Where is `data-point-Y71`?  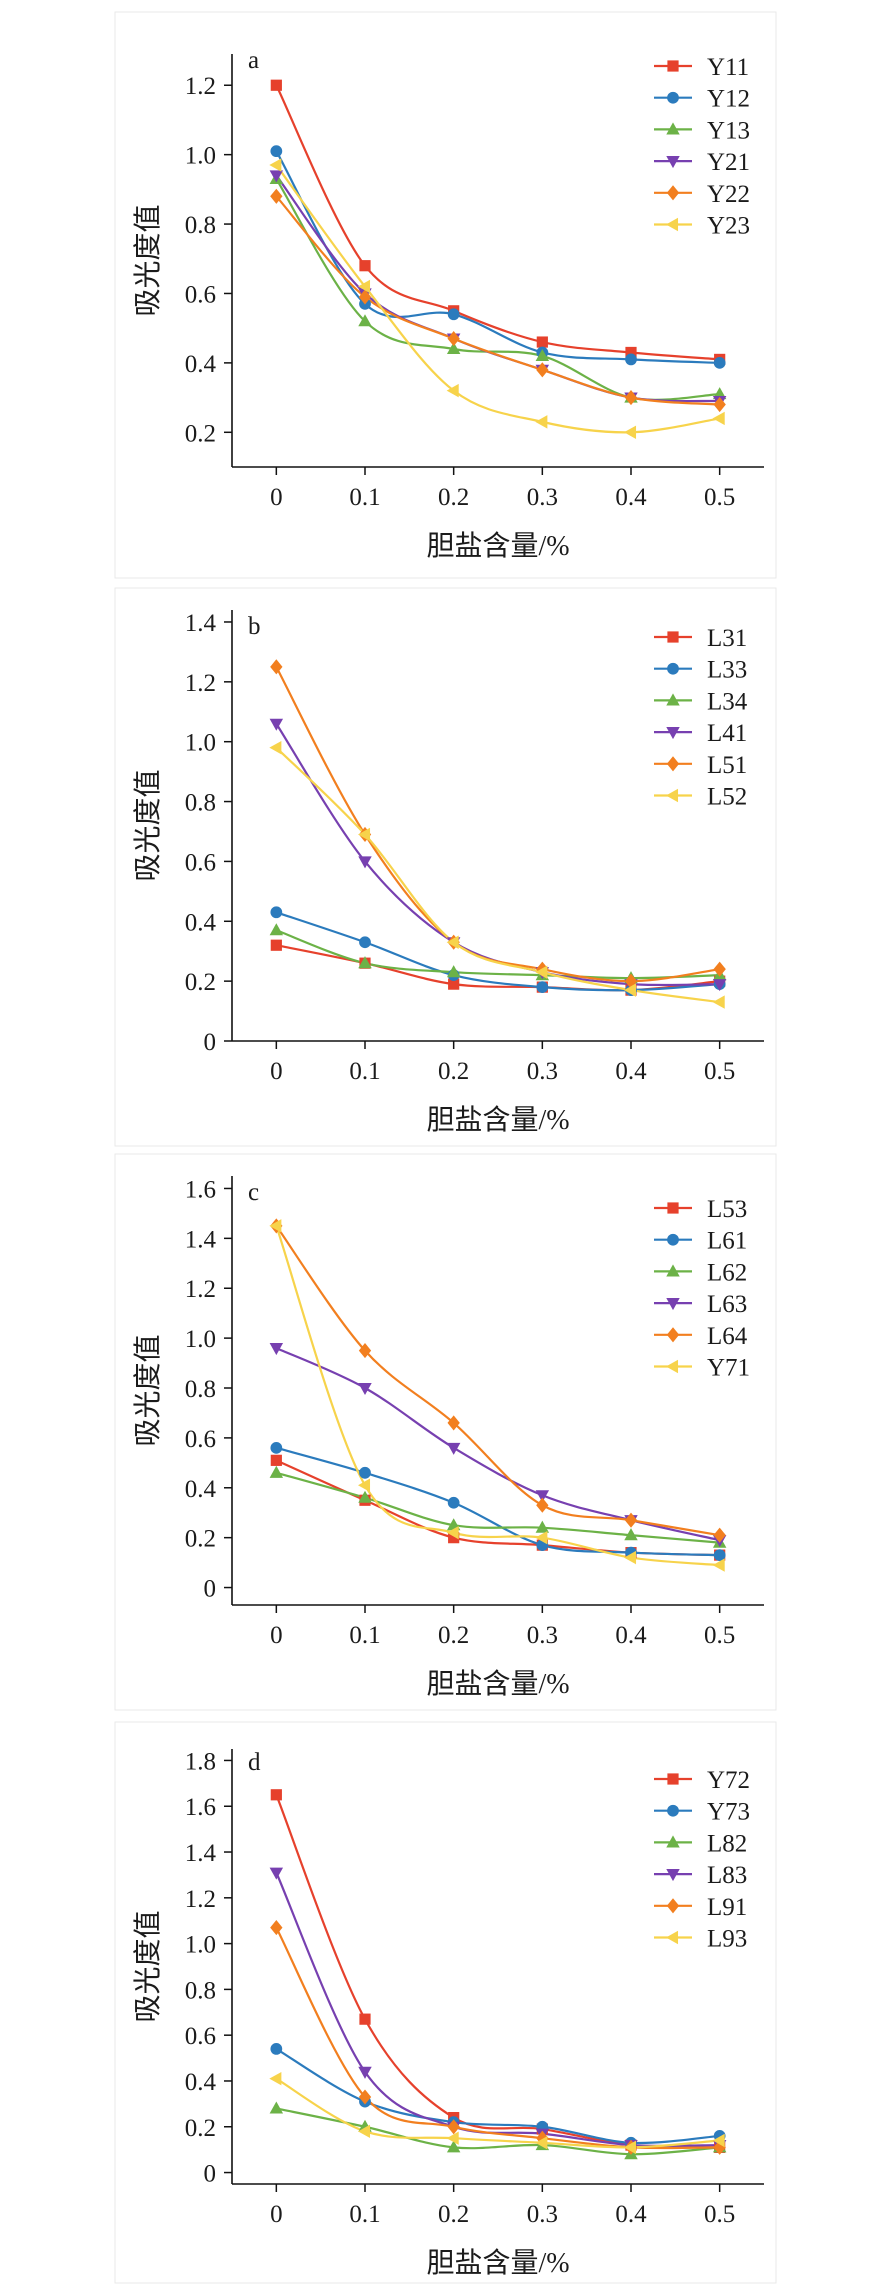 data-point-Y71 is located at coordinates (452, 1532).